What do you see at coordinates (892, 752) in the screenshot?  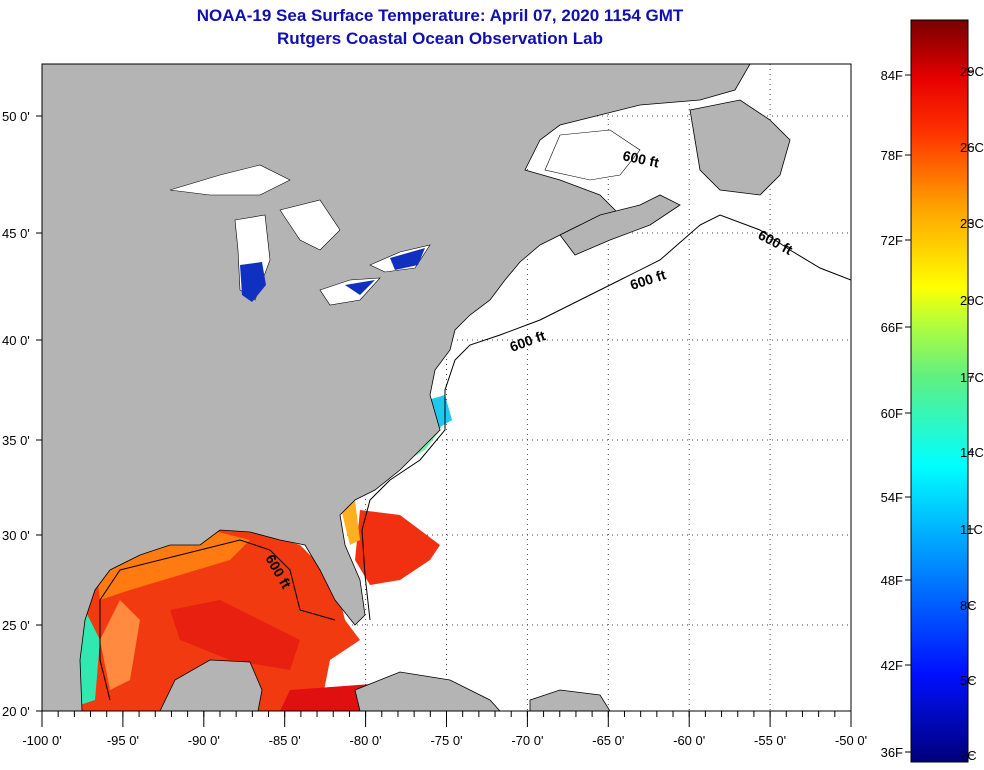 I see `colorbar-label-f: 36F` at bounding box center [892, 752].